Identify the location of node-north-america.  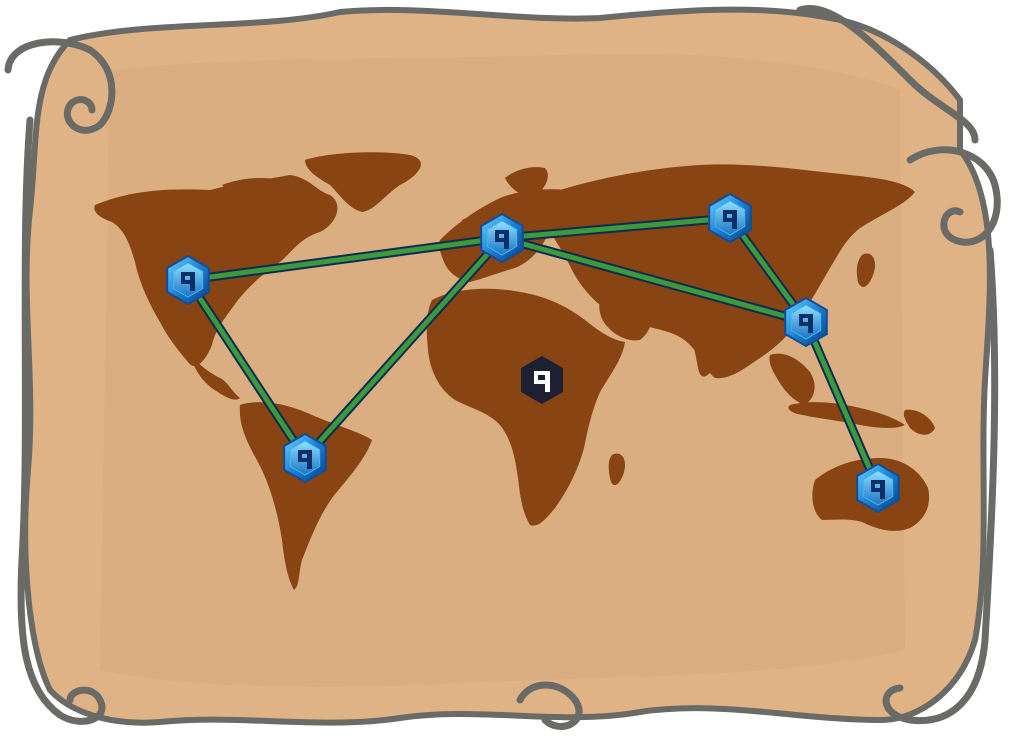
(188, 280).